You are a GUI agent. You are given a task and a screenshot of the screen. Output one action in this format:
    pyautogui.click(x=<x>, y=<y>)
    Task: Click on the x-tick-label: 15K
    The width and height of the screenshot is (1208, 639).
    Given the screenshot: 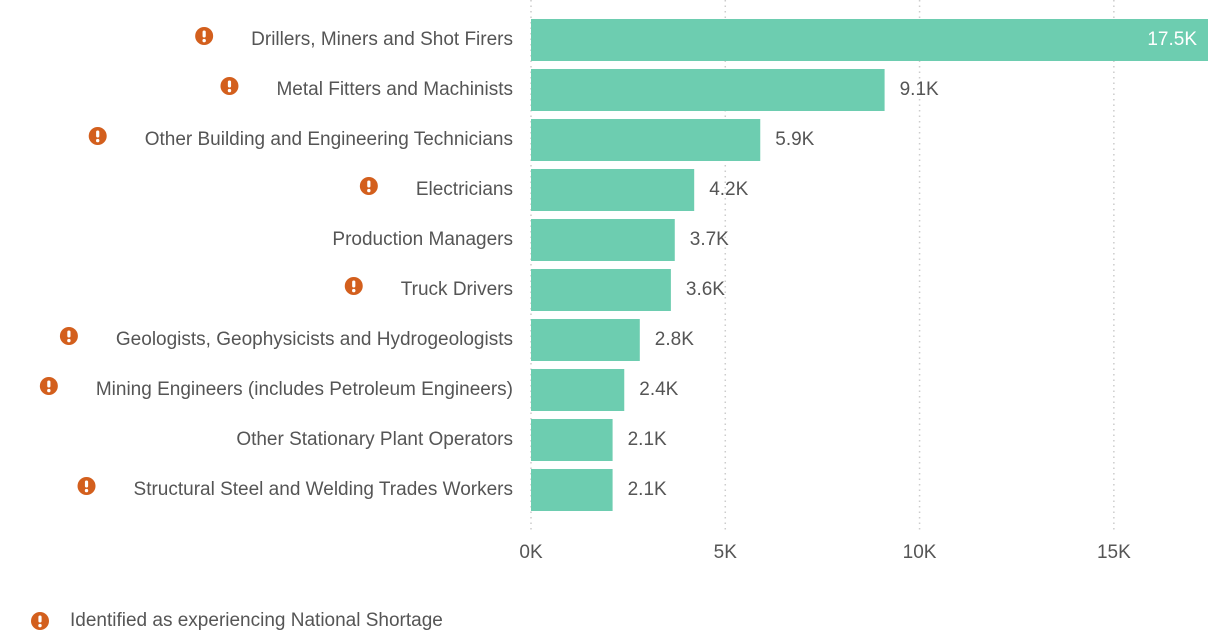 What is the action you would take?
    pyautogui.click(x=1114, y=552)
    